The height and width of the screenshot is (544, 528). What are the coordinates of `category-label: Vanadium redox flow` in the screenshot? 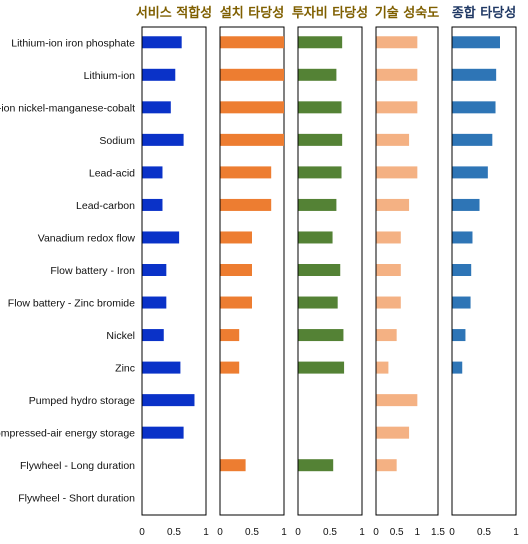 It's located at (87, 238).